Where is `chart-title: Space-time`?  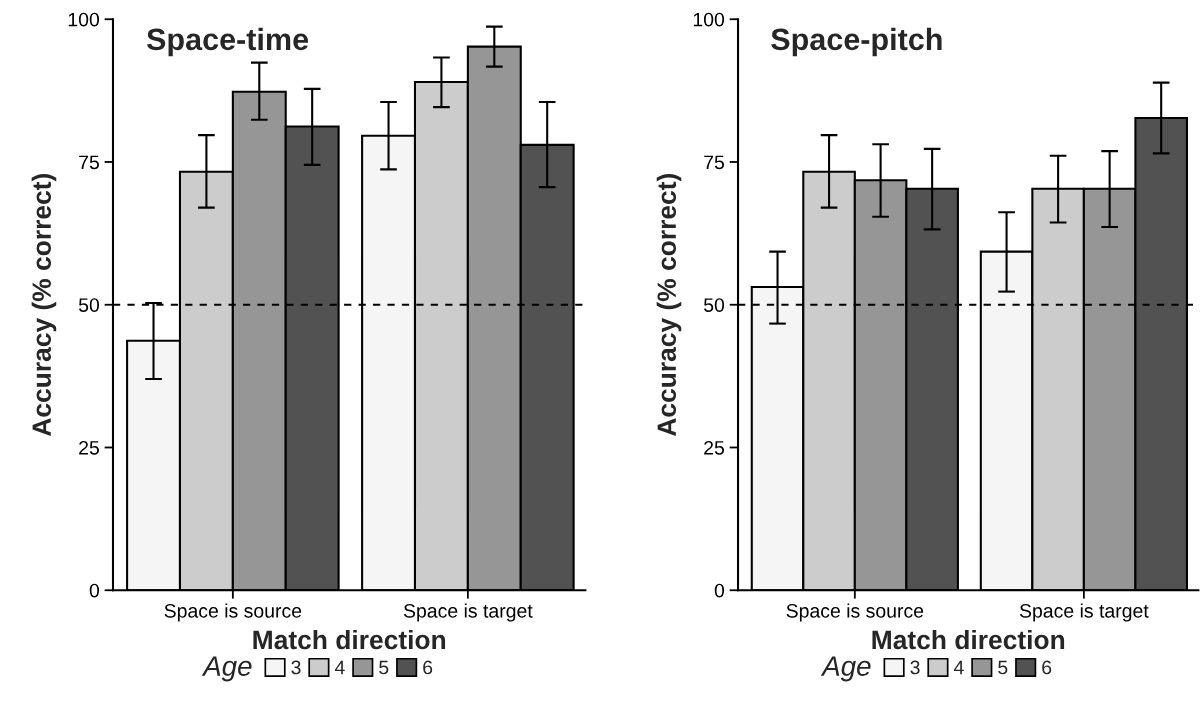
chart-title: Space-time is located at coordinates (227, 42).